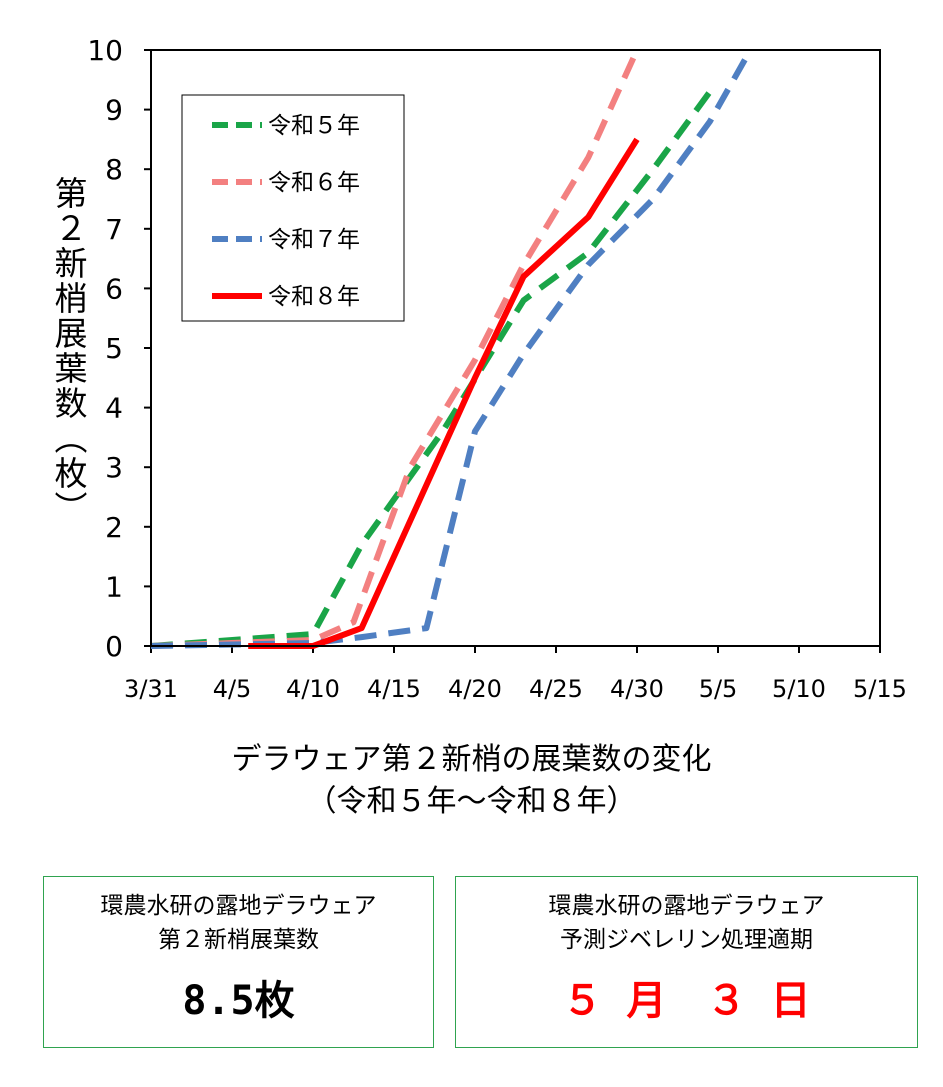  What do you see at coordinates (238, 940) in the screenshot?
I see `current-leaf-count-line2: 第２新梢展葉数` at bounding box center [238, 940].